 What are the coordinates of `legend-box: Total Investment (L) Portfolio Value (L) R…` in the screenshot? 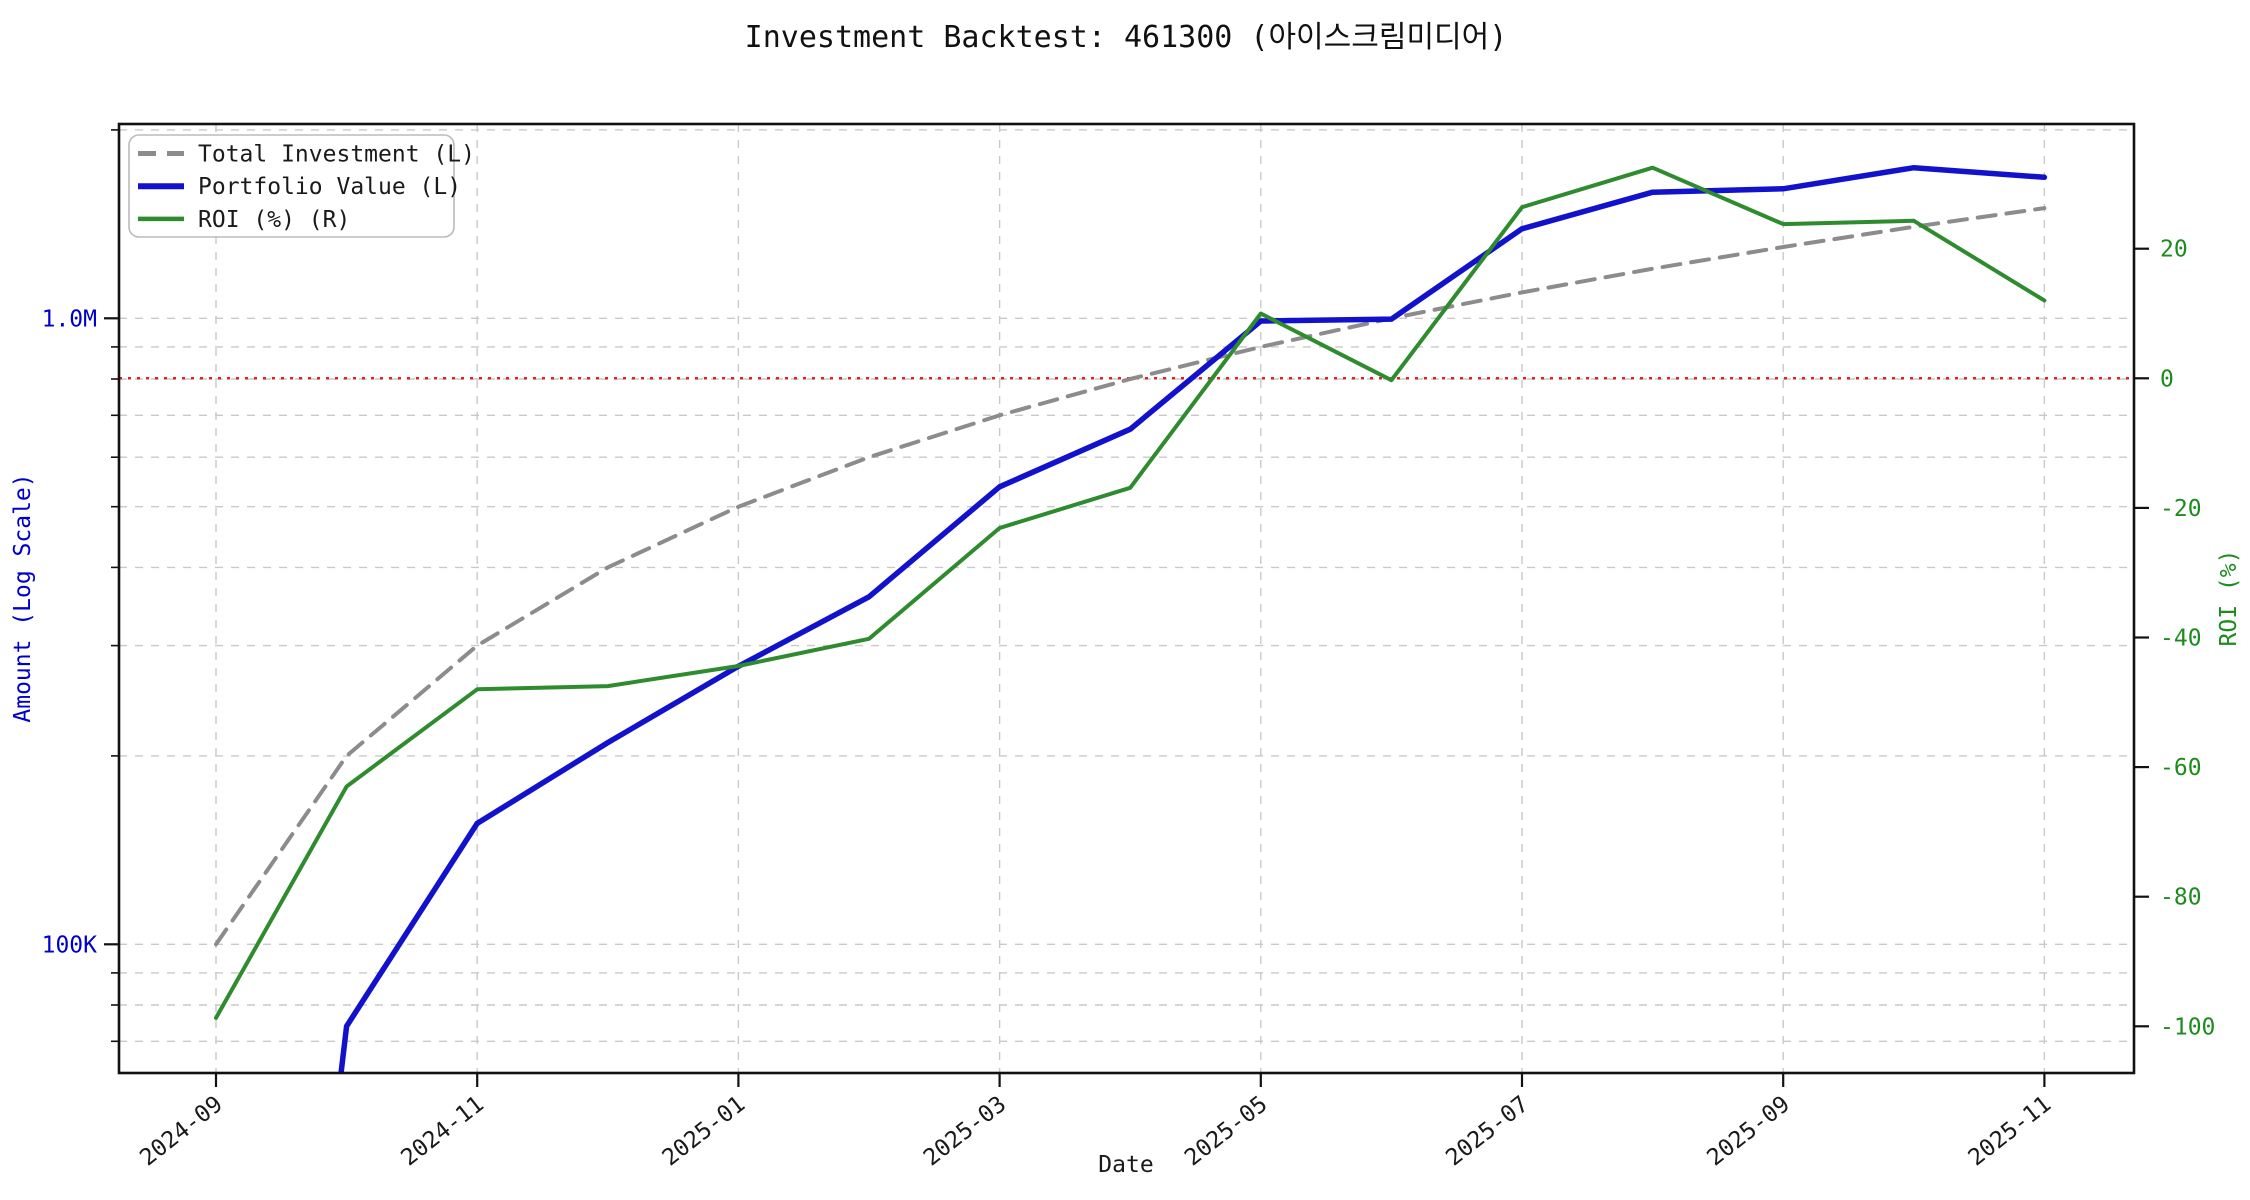 It's located at (301, 186).